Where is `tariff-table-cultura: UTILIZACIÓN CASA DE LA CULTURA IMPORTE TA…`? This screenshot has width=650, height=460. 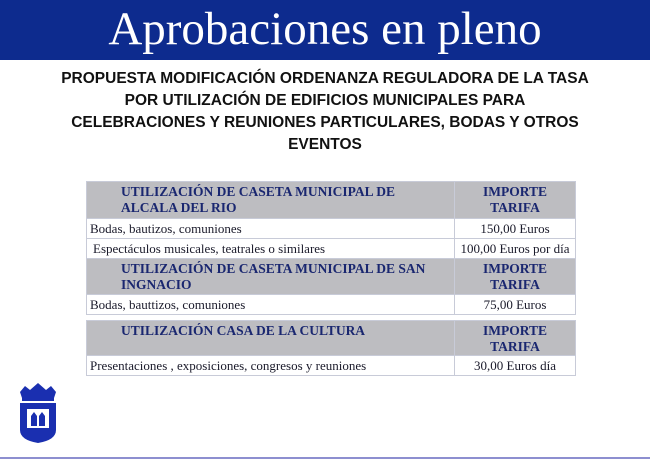
tariff-table-cultura: UTILIZACIÓN CASA DE LA CULTURA IMPORTE TA… is located at coordinates (331, 348).